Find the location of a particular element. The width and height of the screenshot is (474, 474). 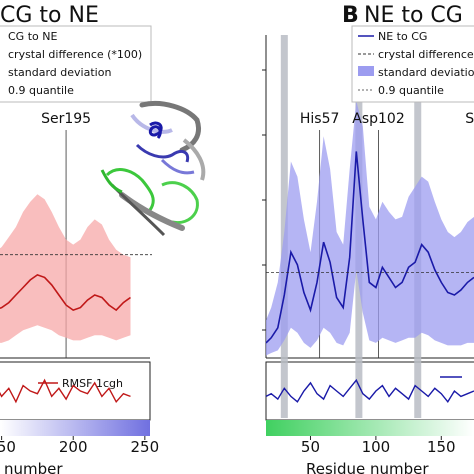

x-tick-label: 200 is located at coordinates (73, 447).